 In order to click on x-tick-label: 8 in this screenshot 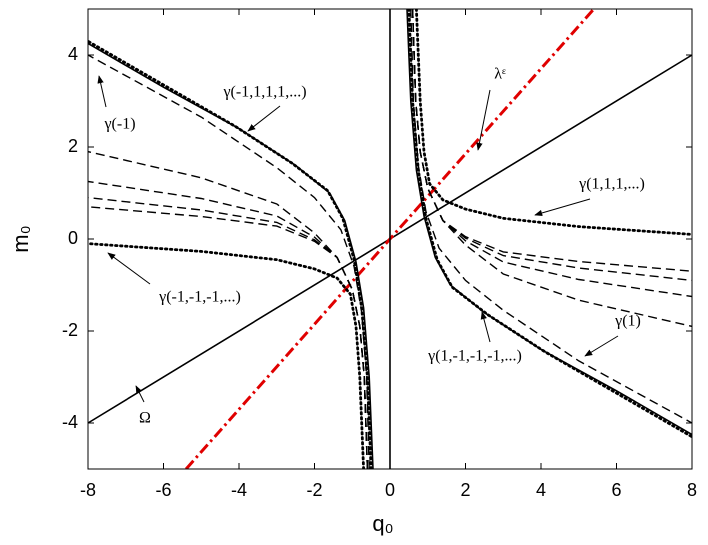, I will do `click(692, 490)`.